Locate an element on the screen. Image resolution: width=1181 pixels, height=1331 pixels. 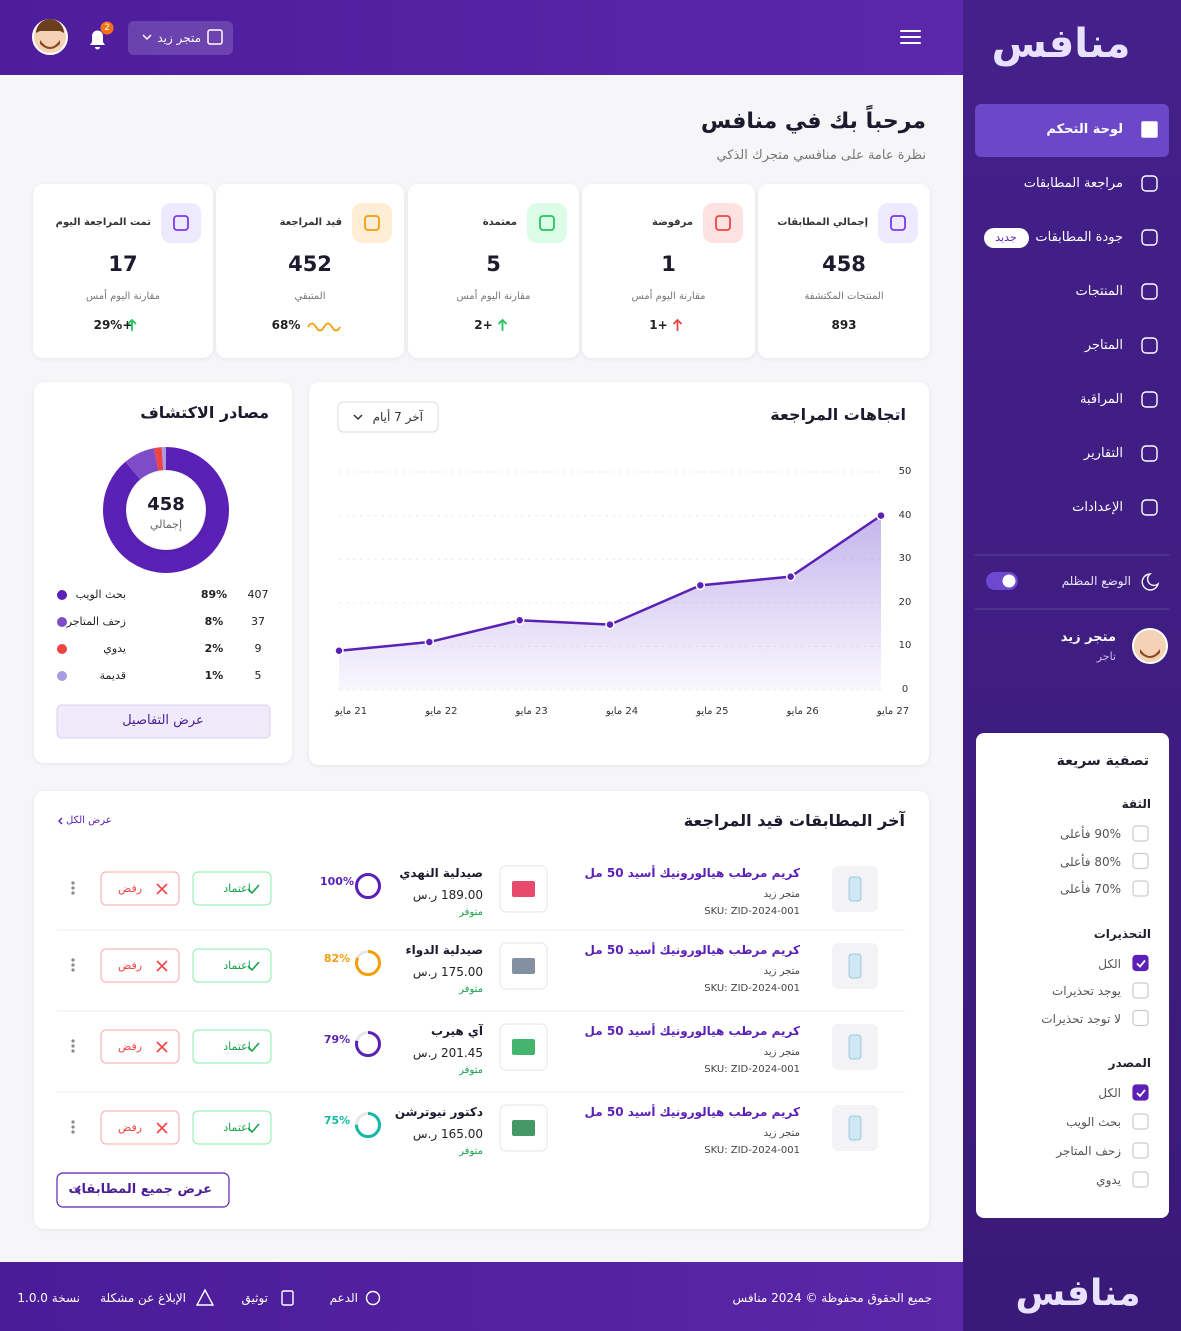
warning-icon is located at coordinates (205, 1297).